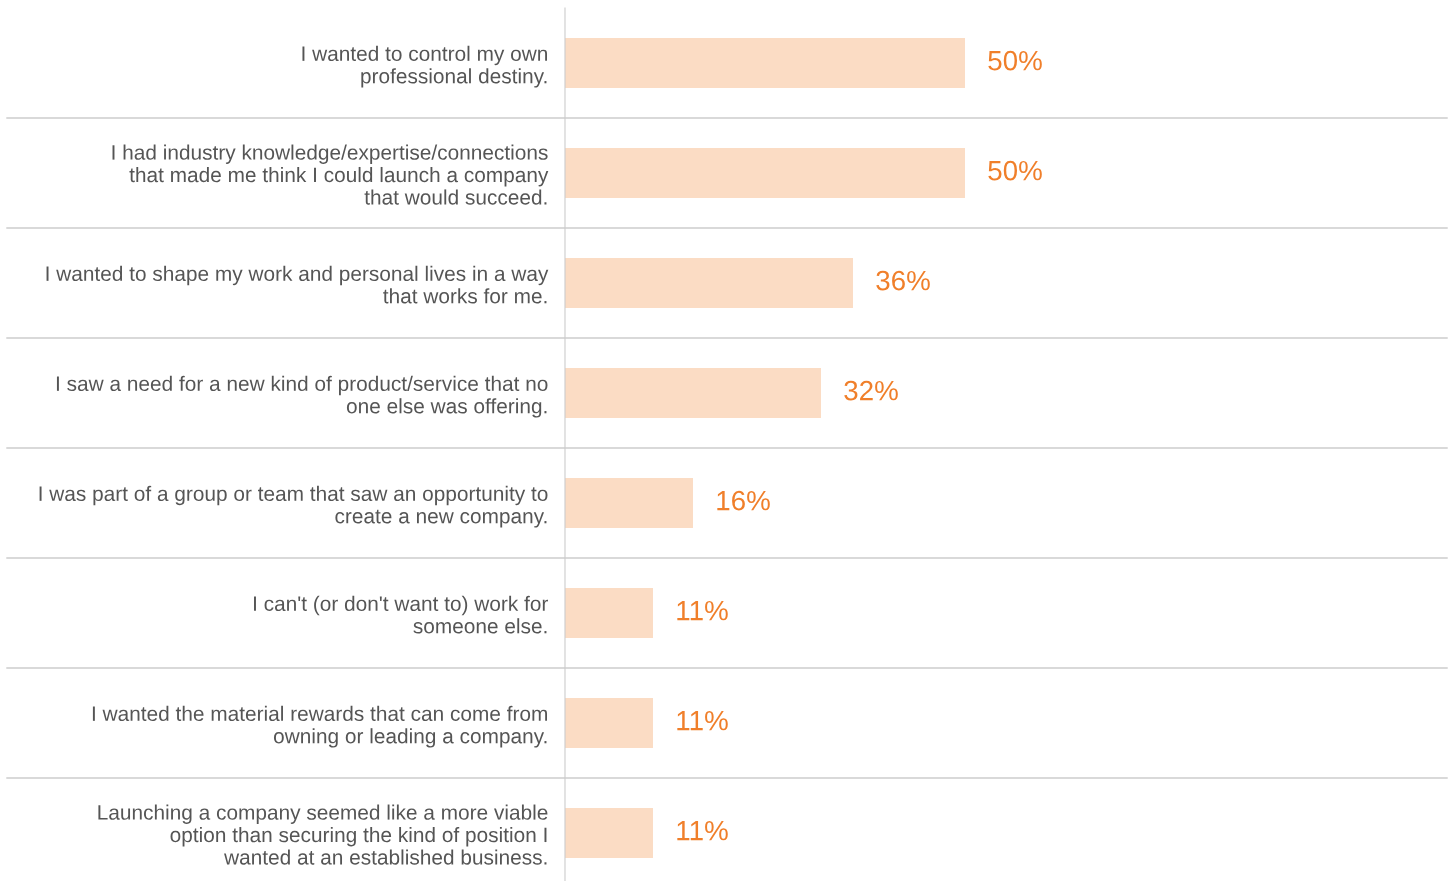  I want to click on y-tick-label: I wanted to shape my work and personal lives in a way that works for me., so click(297, 284).